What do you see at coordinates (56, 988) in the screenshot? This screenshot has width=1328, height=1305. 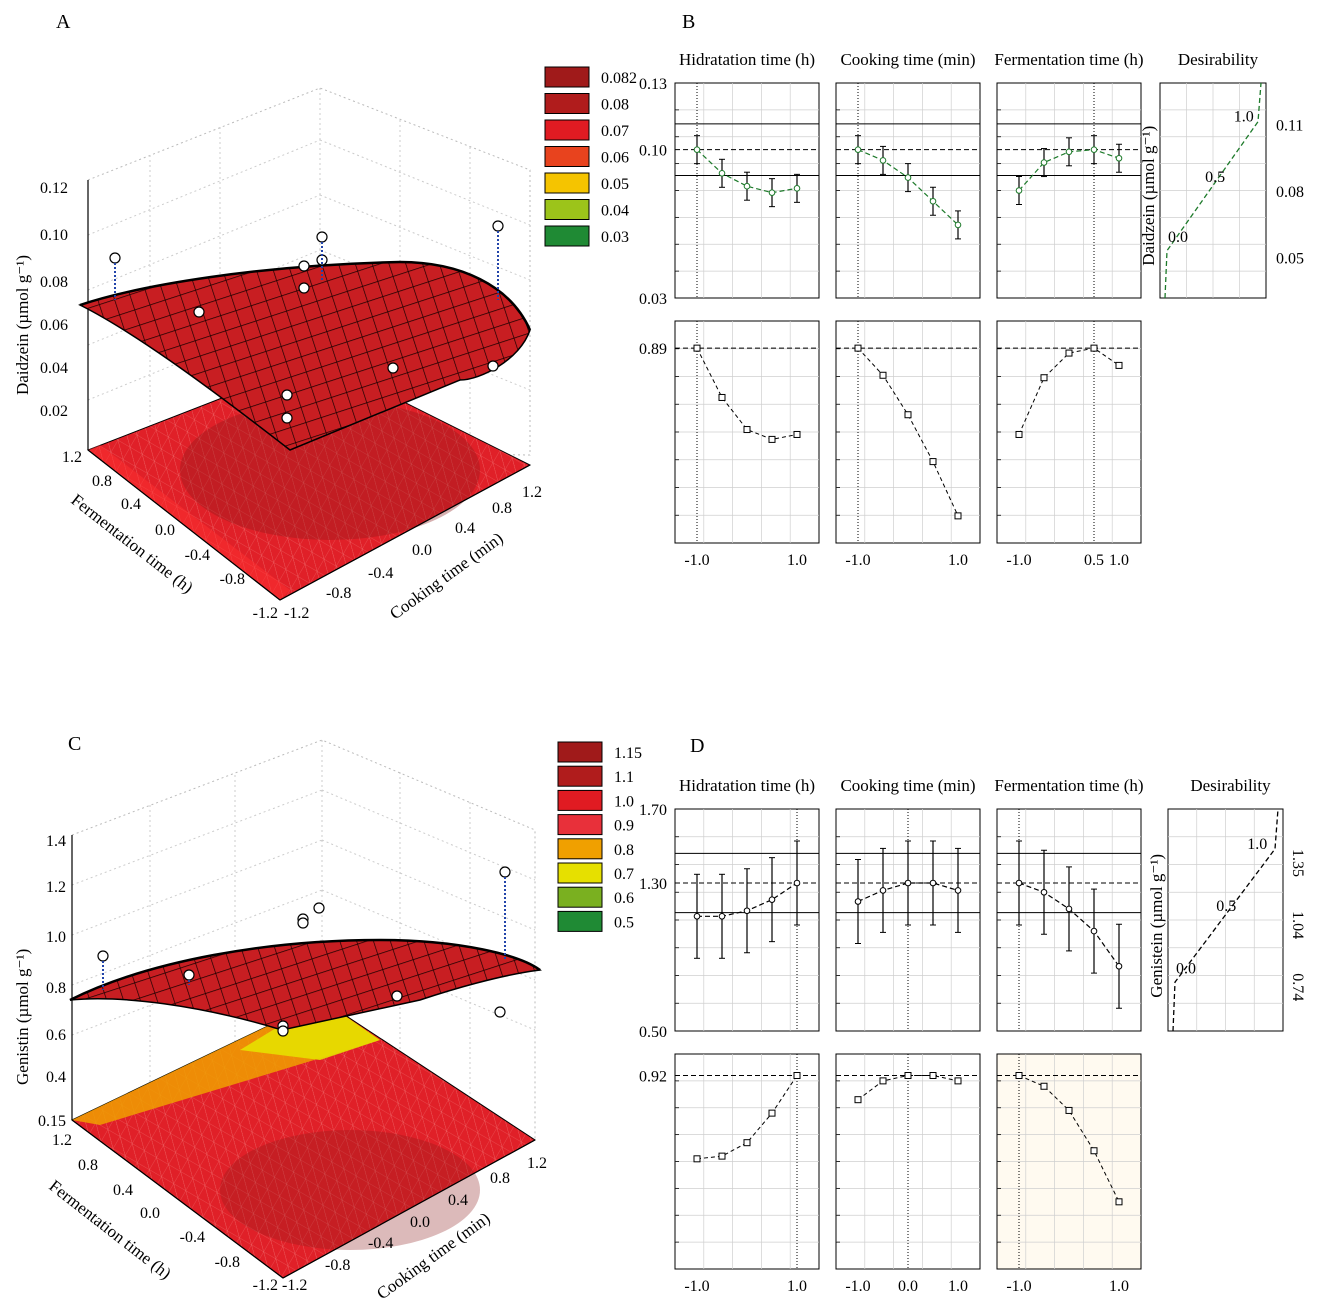 I see `z-tick: 0.8` at bounding box center [56, 988].